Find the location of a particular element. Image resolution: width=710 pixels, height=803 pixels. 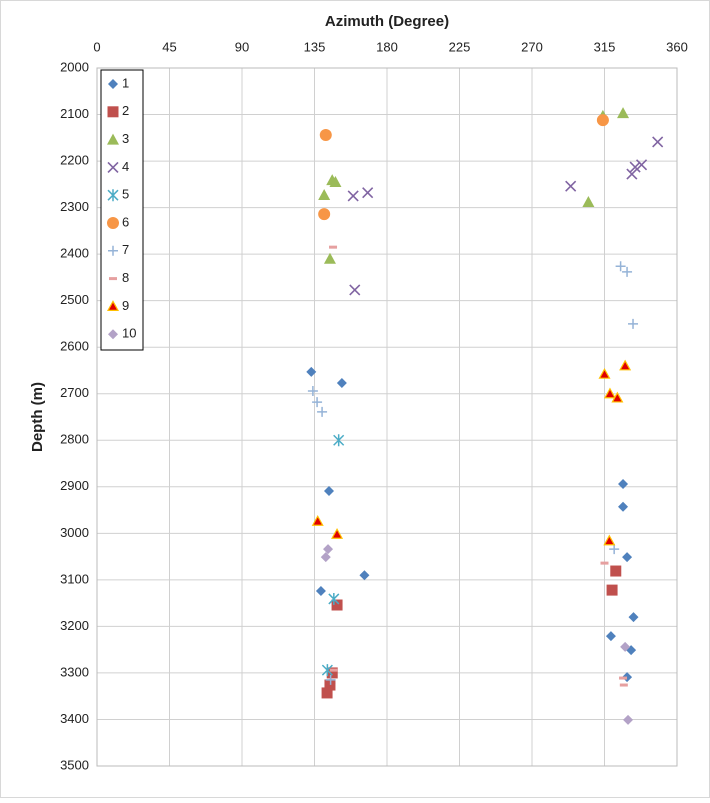

legend-label: 10 is located at coordinates (129, 333).